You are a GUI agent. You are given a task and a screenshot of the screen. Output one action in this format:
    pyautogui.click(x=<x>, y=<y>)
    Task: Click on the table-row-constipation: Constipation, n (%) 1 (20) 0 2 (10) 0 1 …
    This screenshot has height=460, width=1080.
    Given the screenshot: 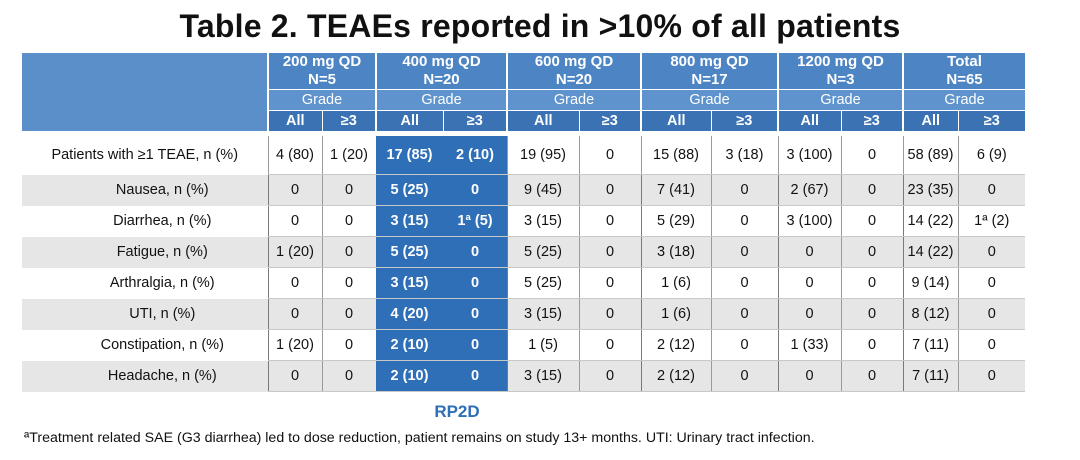 What is the action you would take?
    pyautogui.click(x=523, y=345)
    